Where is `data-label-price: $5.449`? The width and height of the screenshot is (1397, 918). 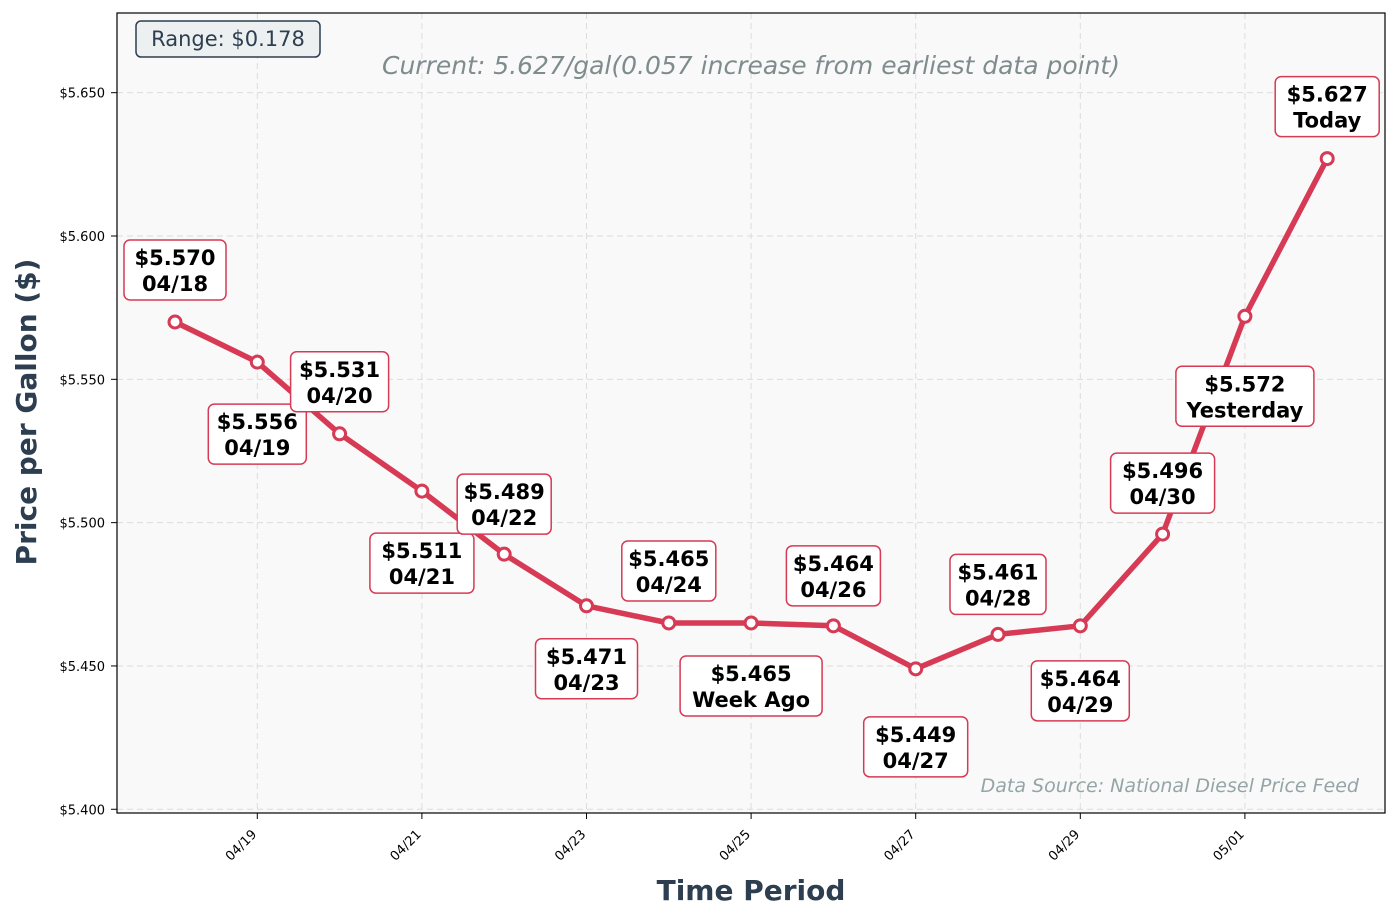
data-label-price: $5.449 is located at coordinates (915, 735).